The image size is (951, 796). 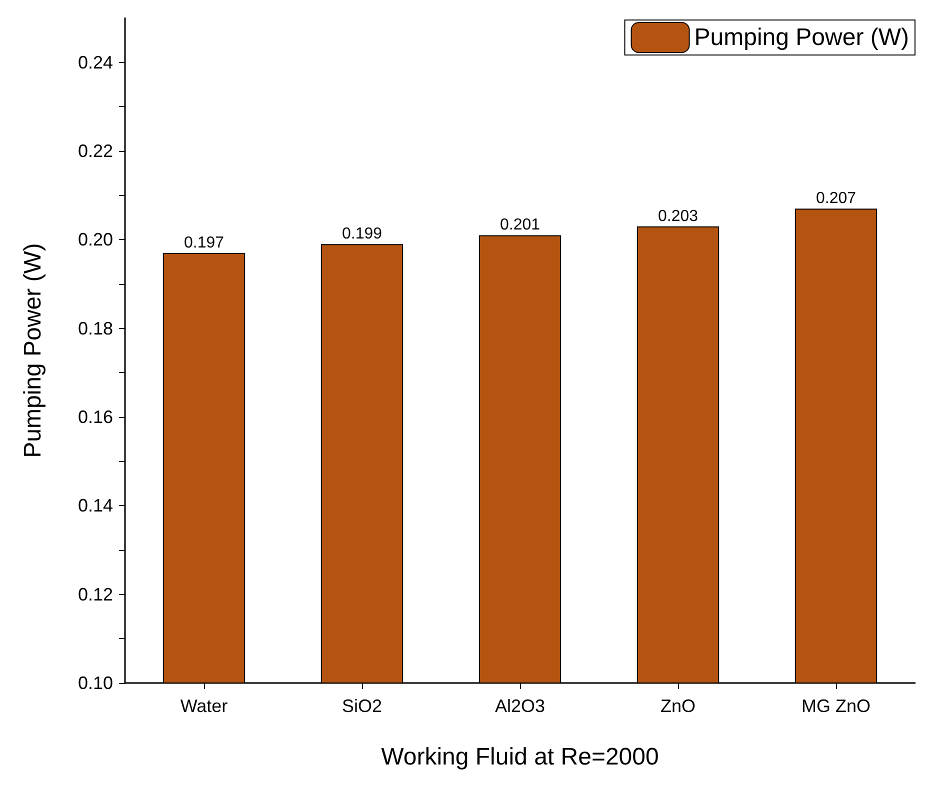 What do you see at coordinates (802, 37) in the screenshot?
I see `legend-label: Pumping Power (W)` at bounding box center [802, 37].